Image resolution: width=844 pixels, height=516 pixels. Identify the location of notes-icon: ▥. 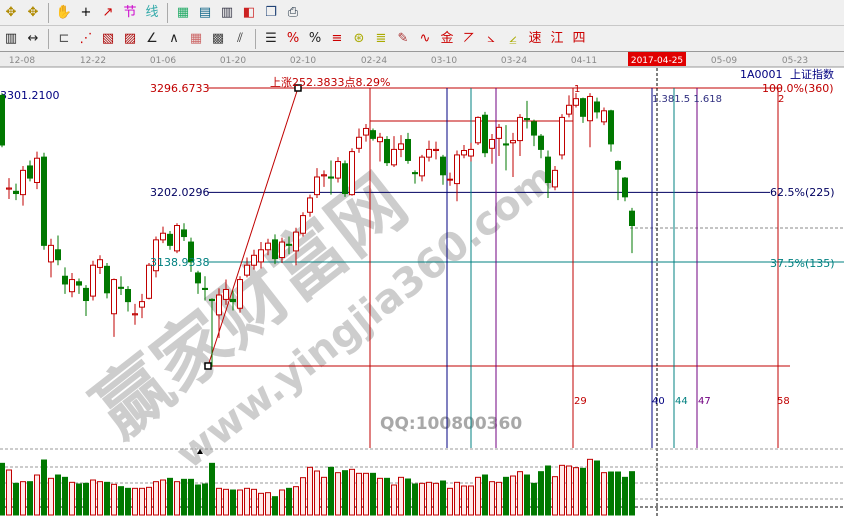
(227, 12).